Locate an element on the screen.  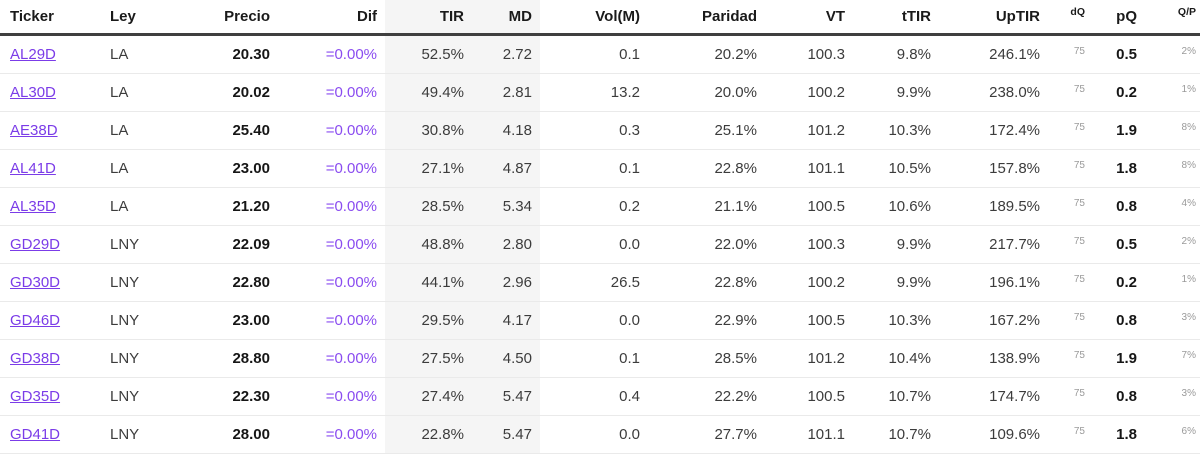
column-header-tir: TIR is located at coordinates (428, 18).